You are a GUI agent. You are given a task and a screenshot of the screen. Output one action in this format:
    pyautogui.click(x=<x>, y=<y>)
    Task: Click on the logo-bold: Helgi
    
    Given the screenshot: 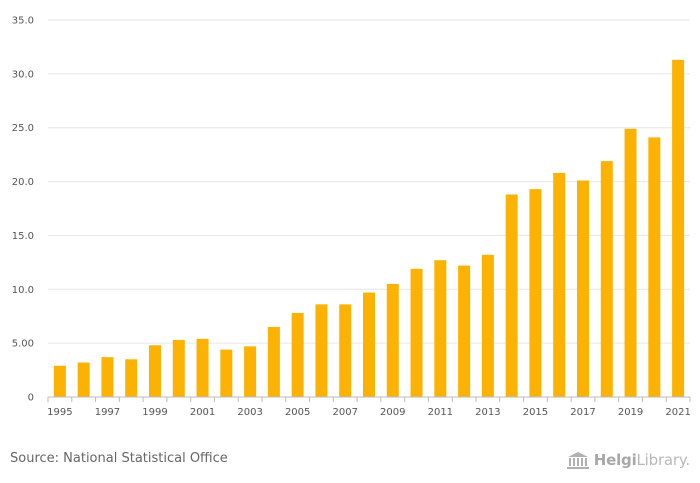 What is the action you would take?
    pyautogui.click(x=615, y=460)
    